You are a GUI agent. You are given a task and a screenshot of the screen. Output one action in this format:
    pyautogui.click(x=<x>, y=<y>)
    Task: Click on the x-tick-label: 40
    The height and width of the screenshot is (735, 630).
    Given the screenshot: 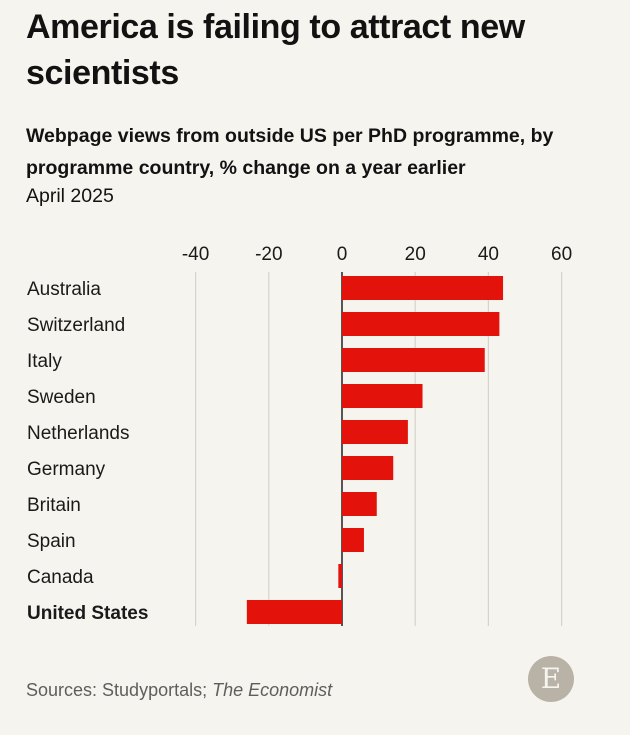 What is the action you would take?
    pyautogui.click(x=488, y=254)
    